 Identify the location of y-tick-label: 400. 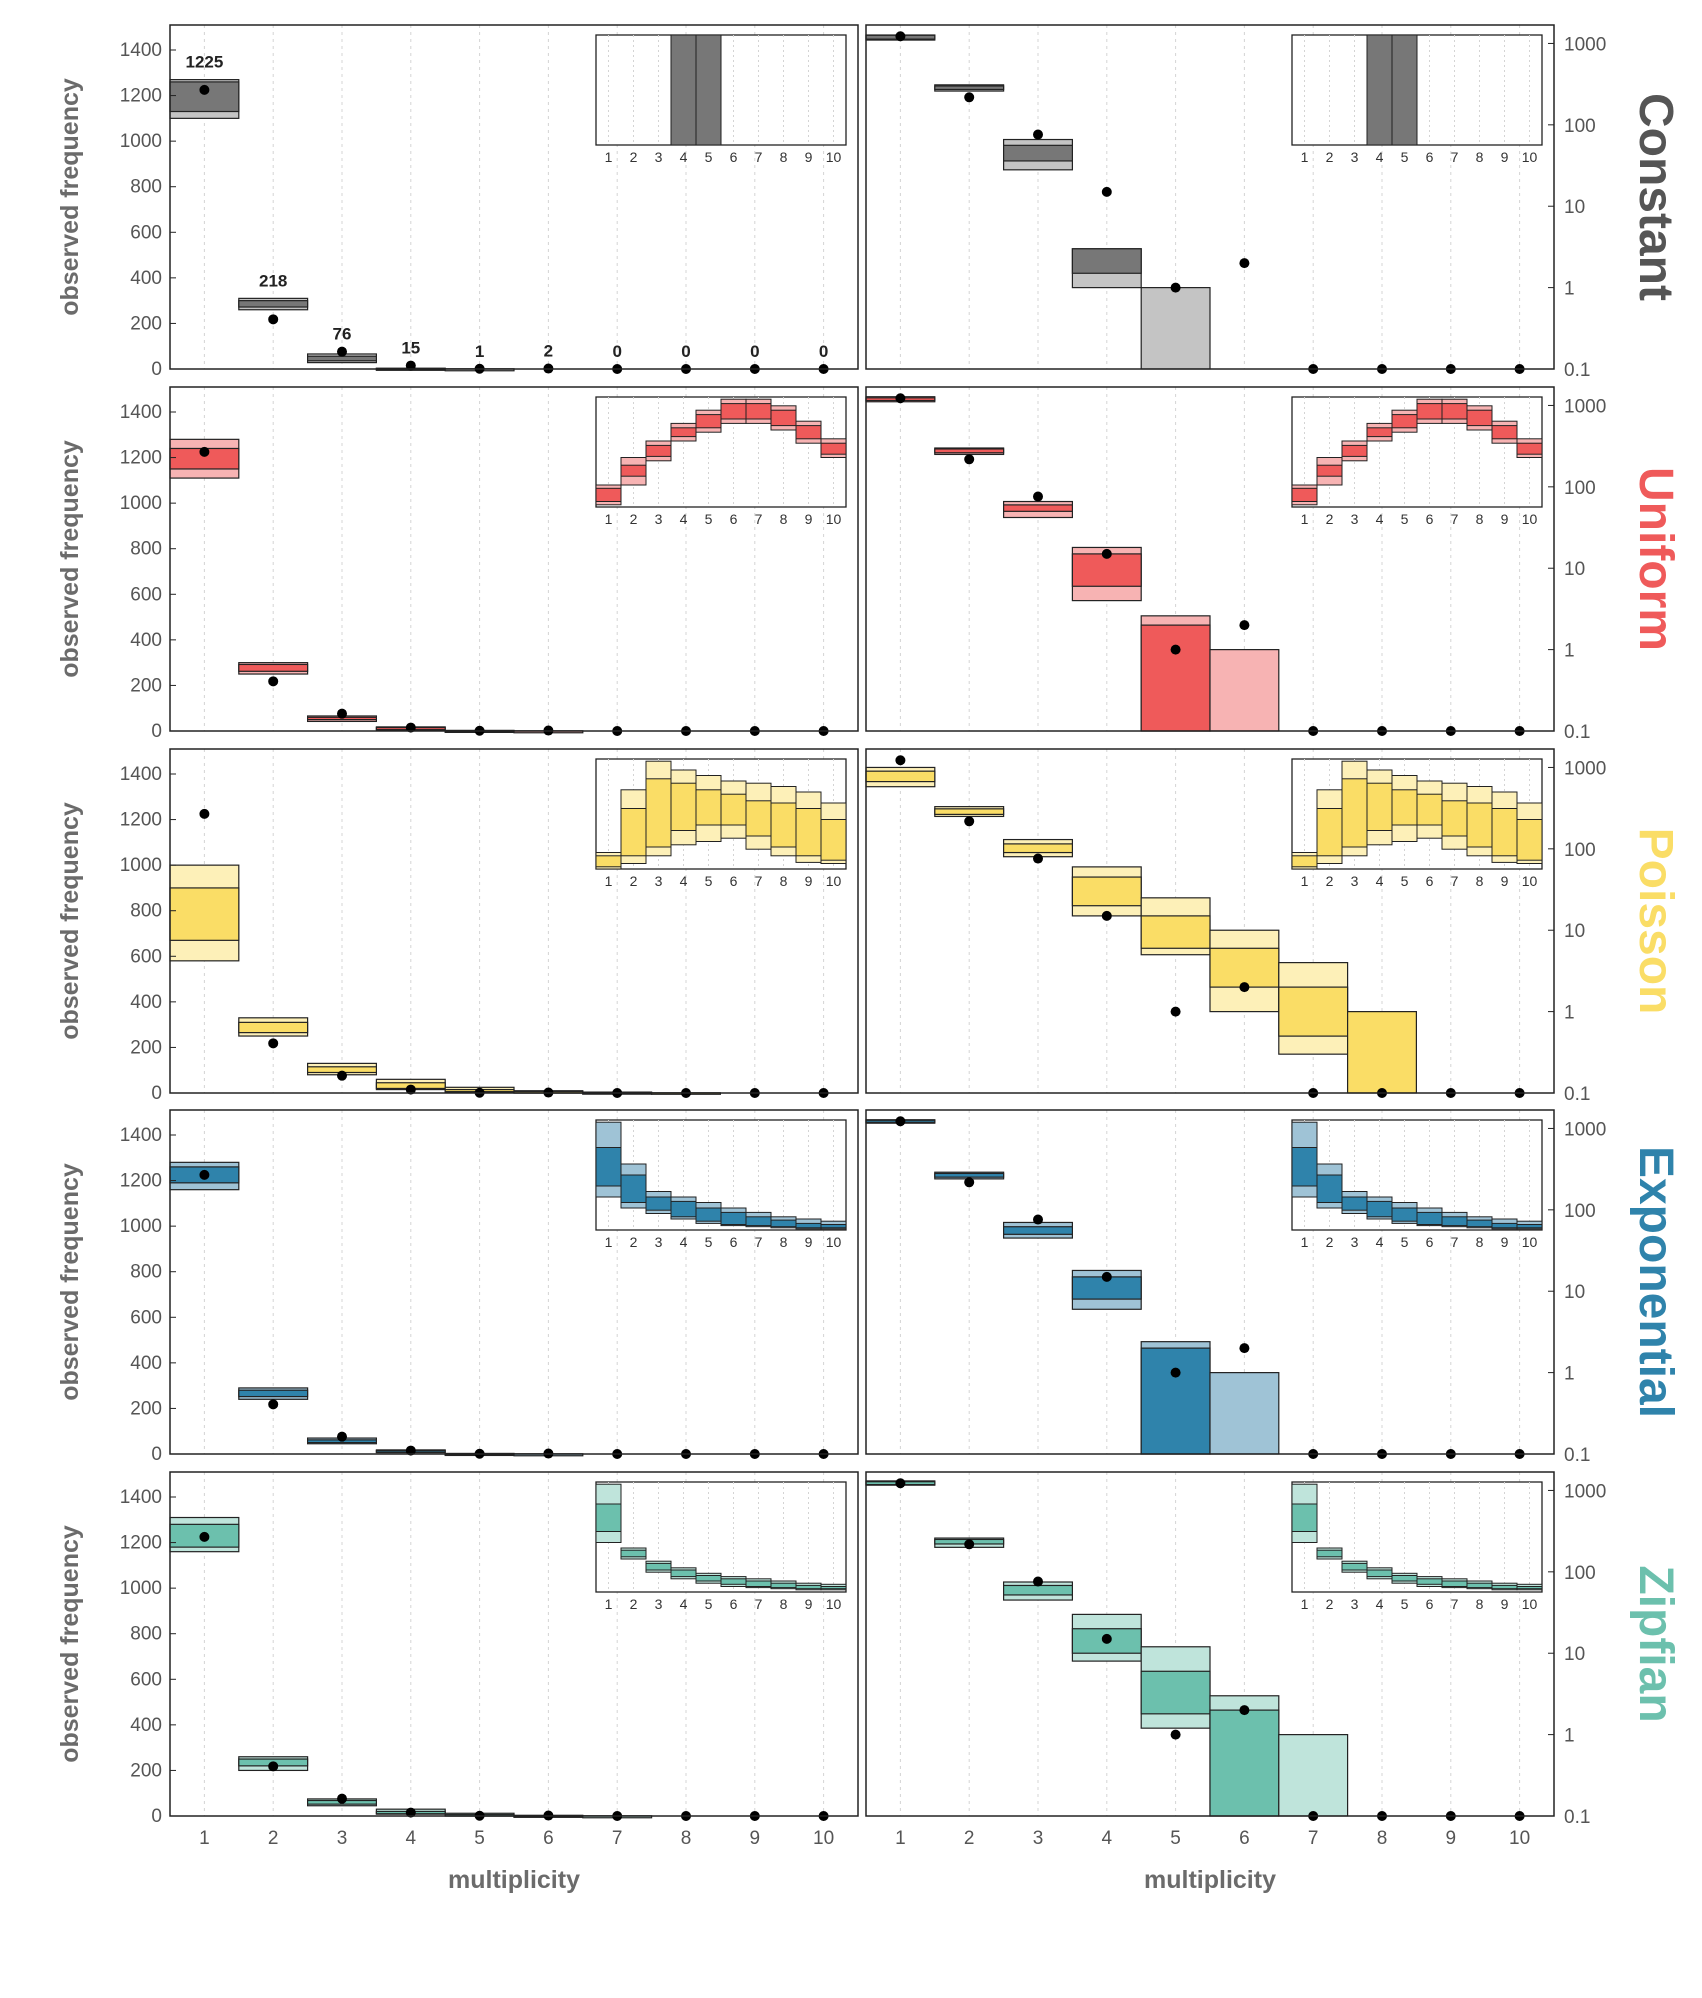
(146, 1725).